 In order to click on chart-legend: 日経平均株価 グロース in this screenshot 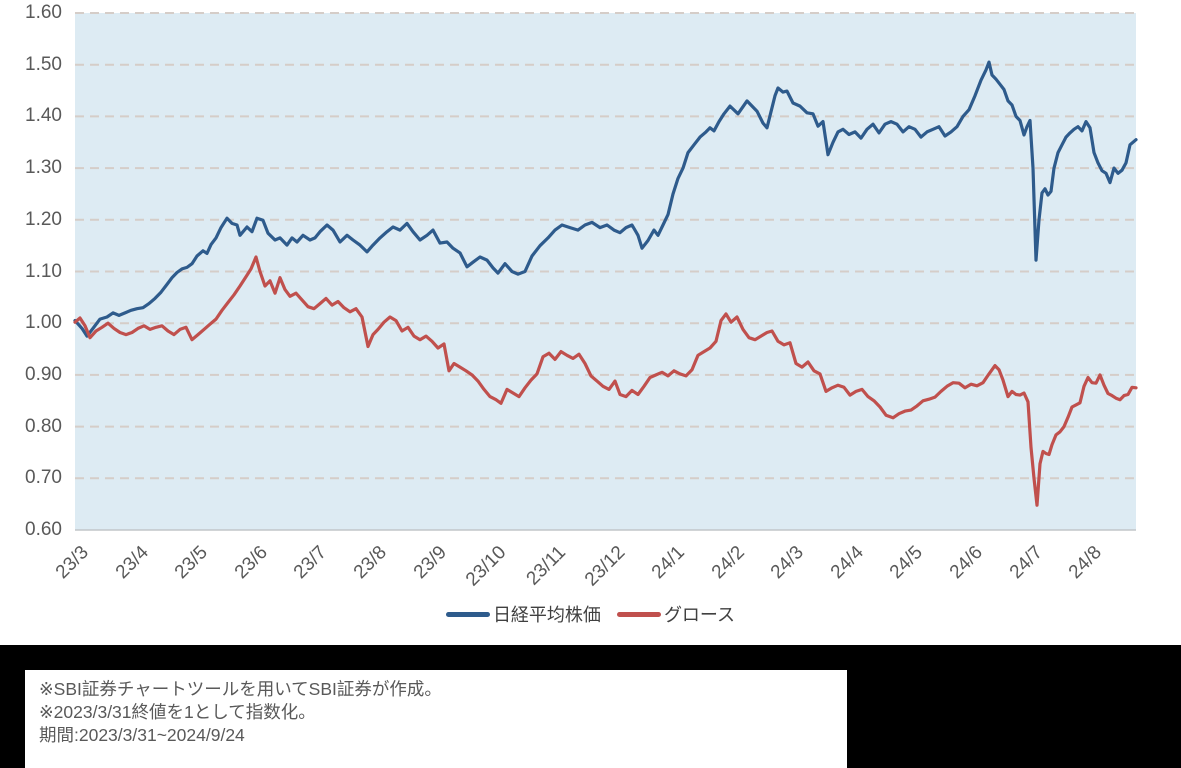, I will do `click(590, 614)`.